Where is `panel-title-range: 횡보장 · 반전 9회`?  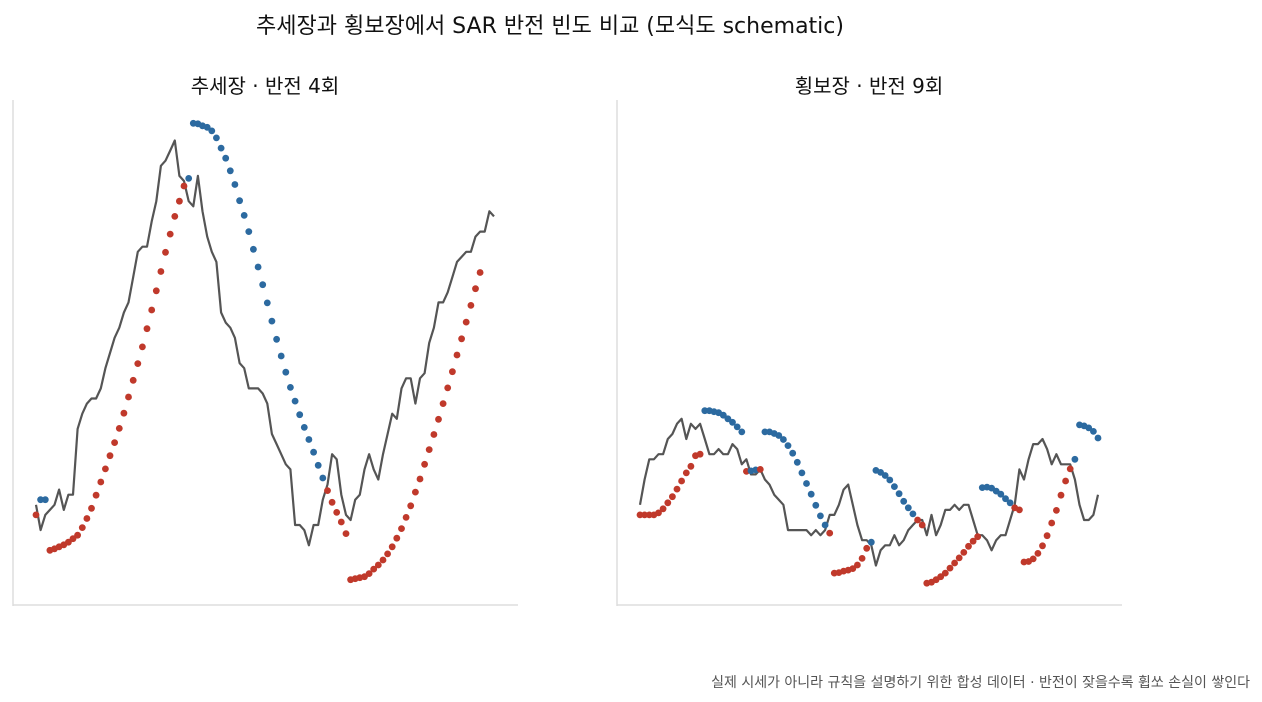 panel-title-range: 횡보장 · 반전 9회 is located at coordinates (869, 86).